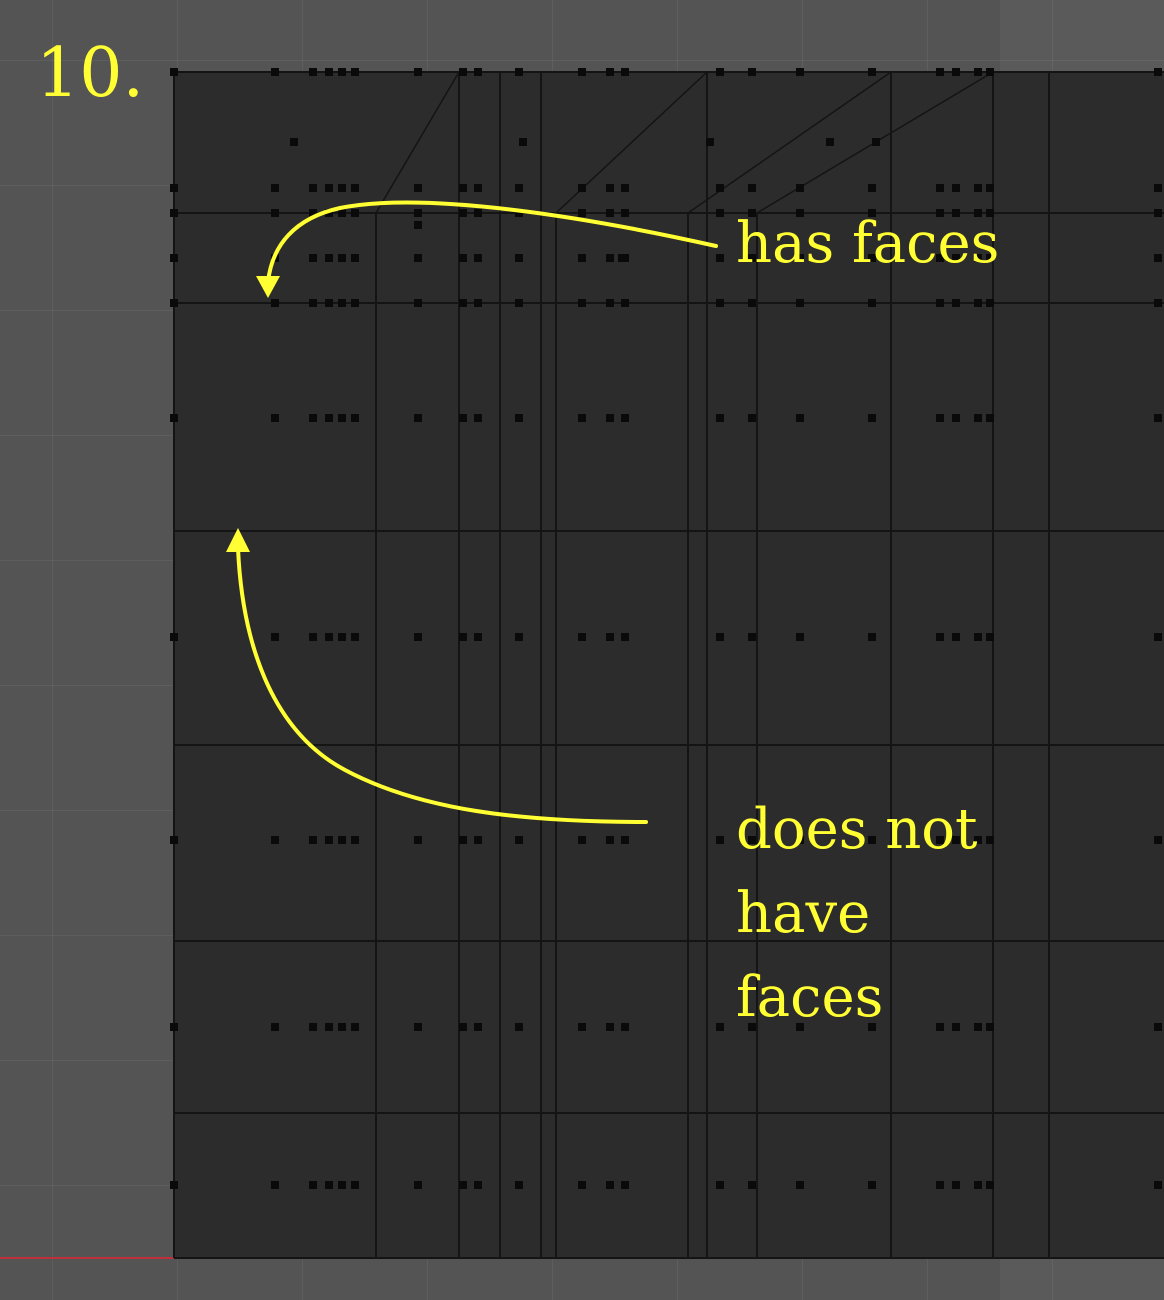 The image size is (1164, 1300). I want to click on arrow-has-faces, so click(492, 242).